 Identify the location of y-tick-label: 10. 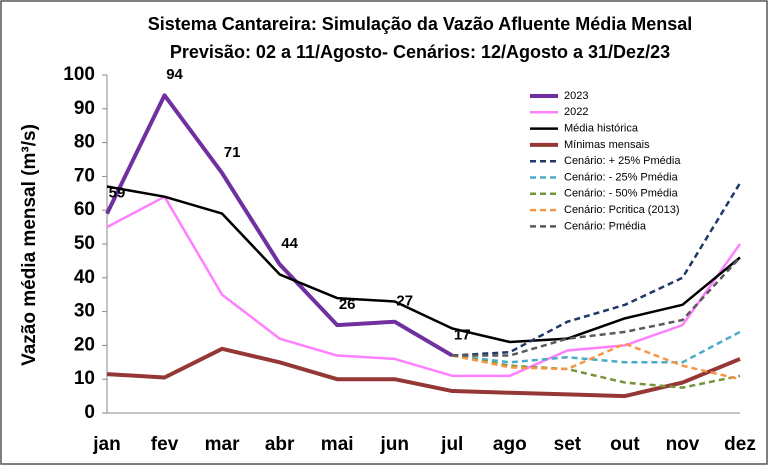
(84, 378).